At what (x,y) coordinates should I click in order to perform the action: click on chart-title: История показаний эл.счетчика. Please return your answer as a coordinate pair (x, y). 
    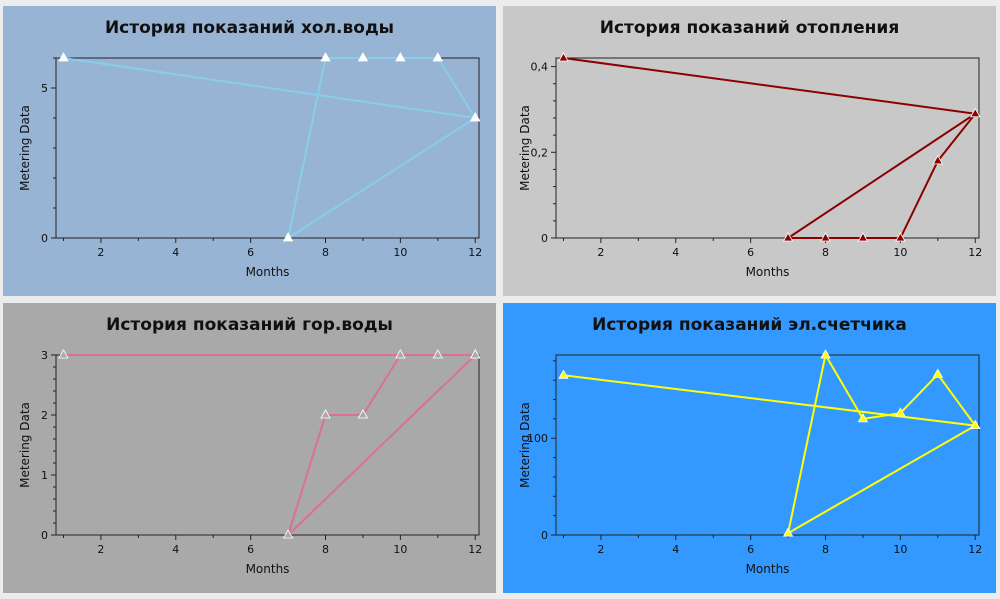
    Looking at the image, I should click on (749, 325).